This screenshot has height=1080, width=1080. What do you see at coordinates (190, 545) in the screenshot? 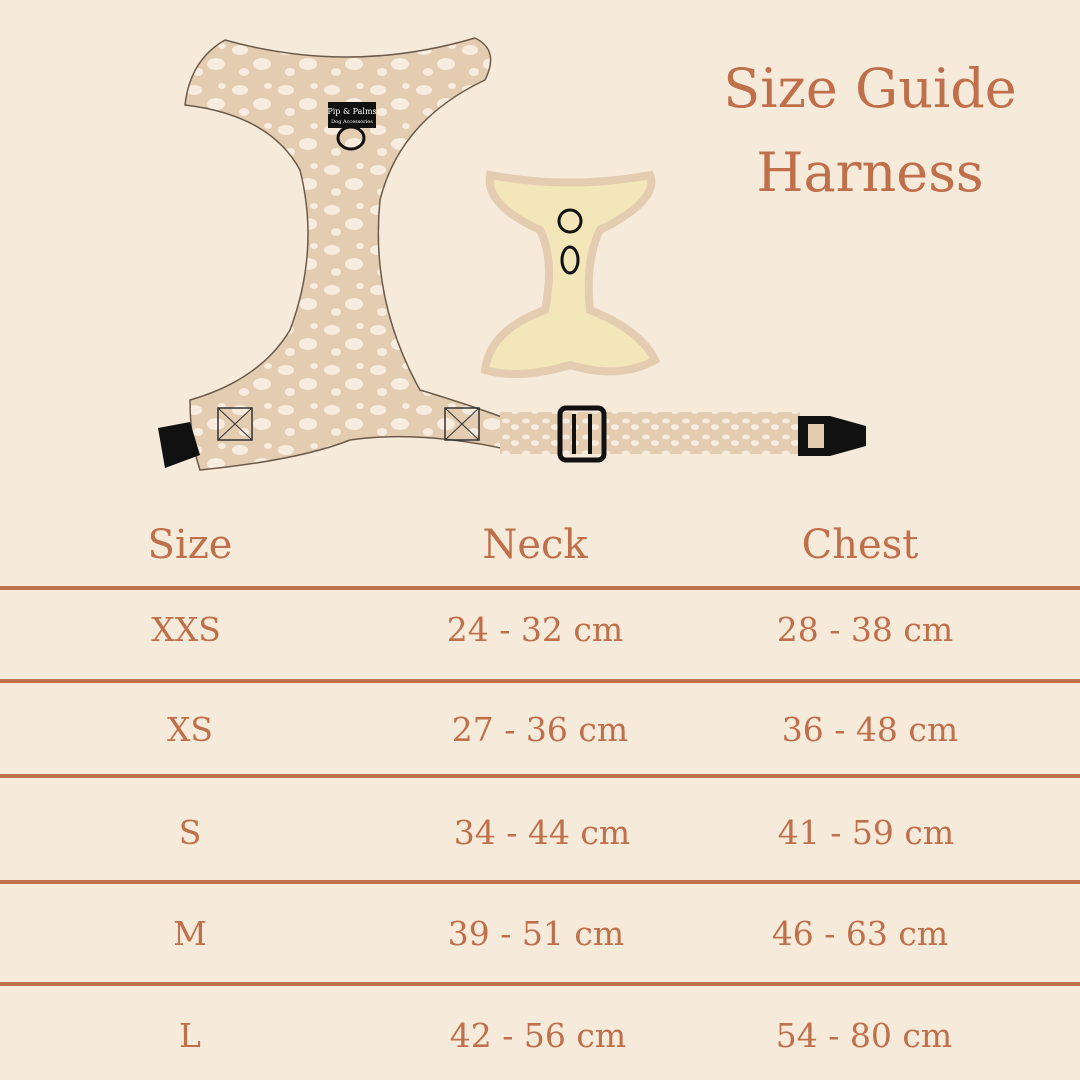
I see `header-size: Size` at bounding box center [190, 545].